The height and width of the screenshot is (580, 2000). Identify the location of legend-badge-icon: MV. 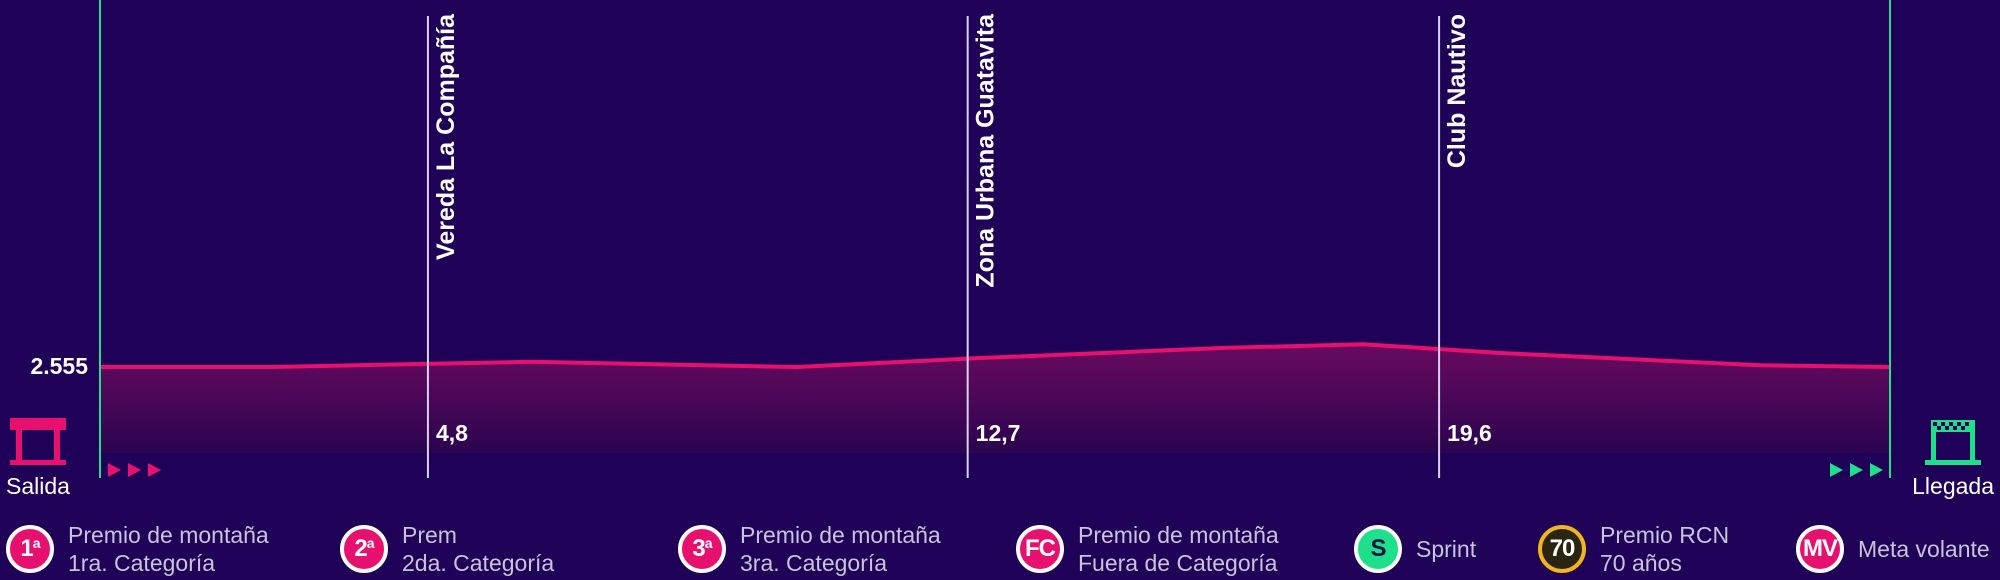
(1820, 549).